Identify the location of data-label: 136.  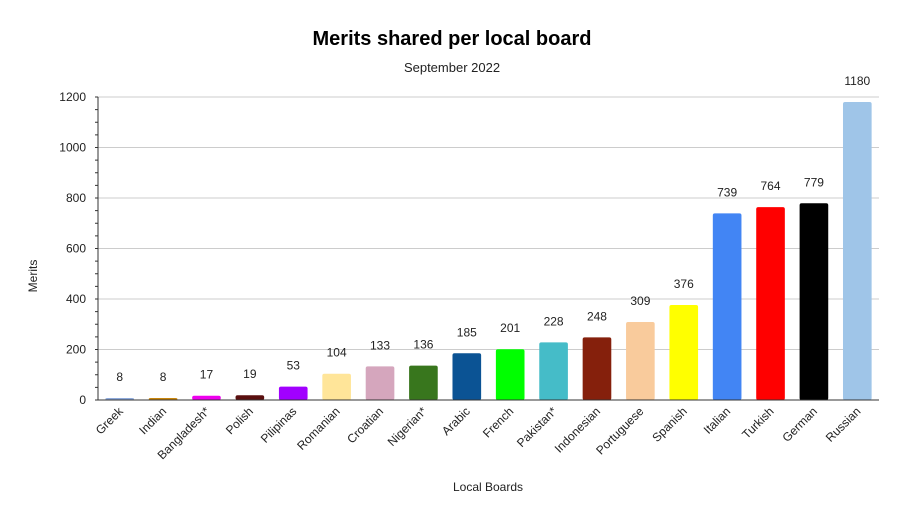
(423, 345).